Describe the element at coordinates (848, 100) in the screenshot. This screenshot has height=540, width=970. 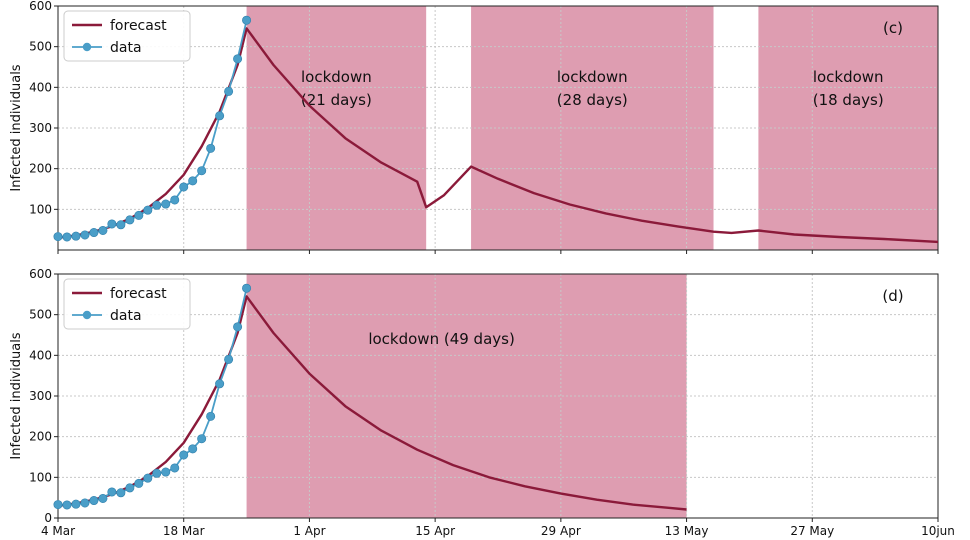
I see `lockdown-duration-label: (18 days)` at that location.